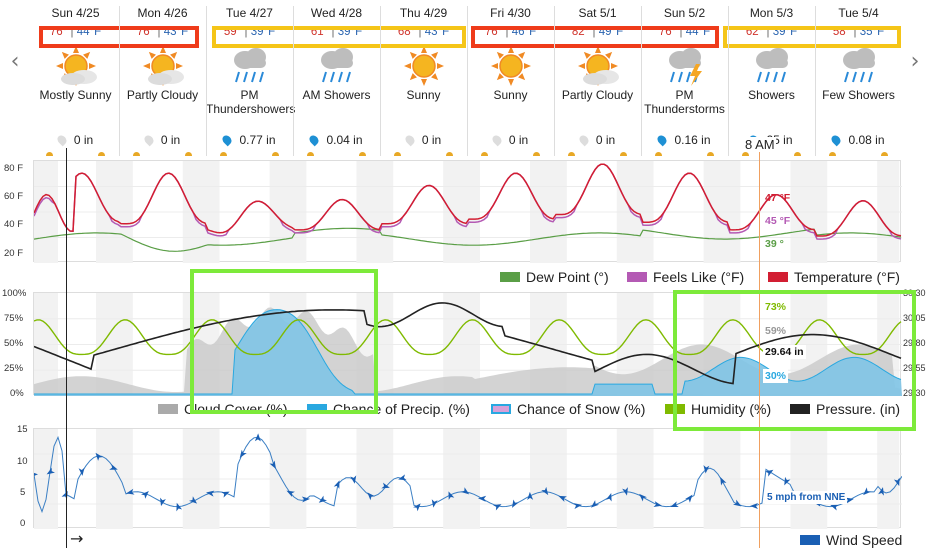  What do you see at coordinates (336, 140) in the screenshot?
I see `day-precip: 0.04 in` at bounding box center [336, 140].